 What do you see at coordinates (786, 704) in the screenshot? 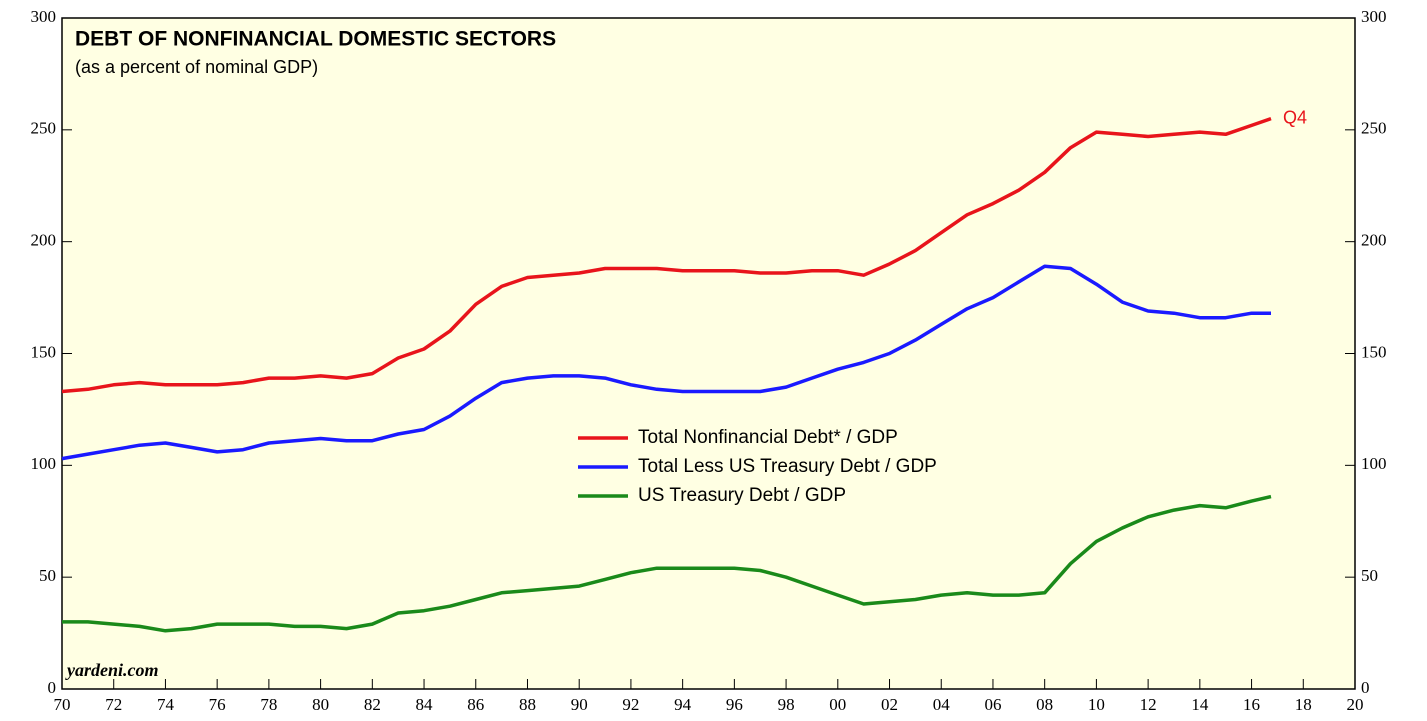
I see `x-tick-label: 98` at bounding box center [786, 704].